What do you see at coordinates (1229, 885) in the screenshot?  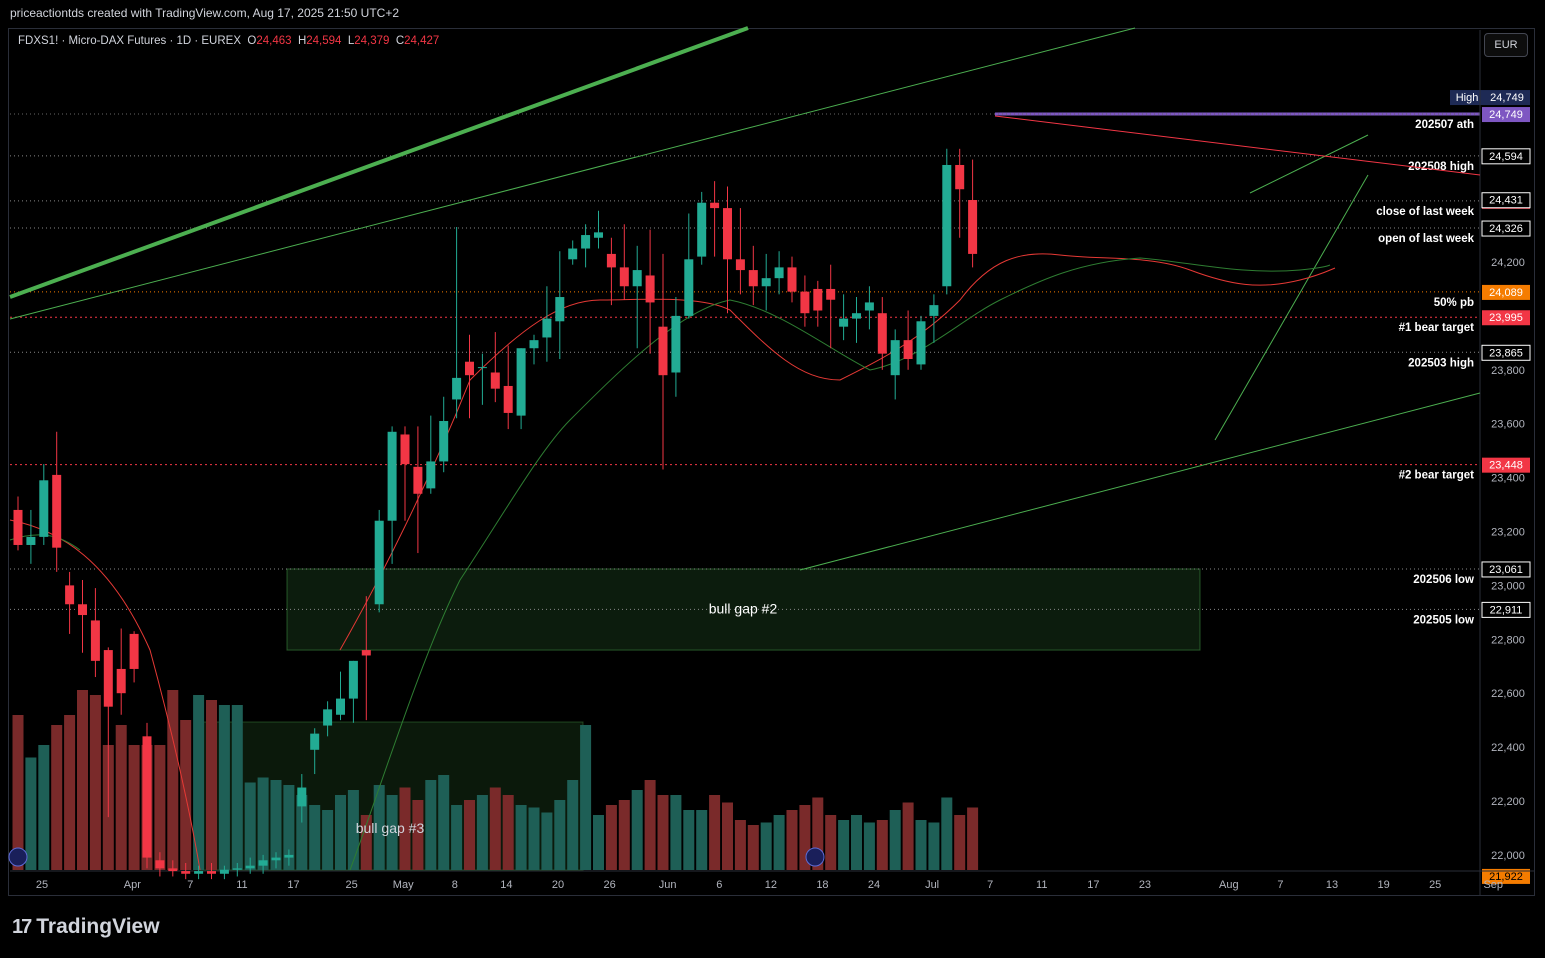 I see `x-tick-label: Aug` at bounding box center [1229, 885].